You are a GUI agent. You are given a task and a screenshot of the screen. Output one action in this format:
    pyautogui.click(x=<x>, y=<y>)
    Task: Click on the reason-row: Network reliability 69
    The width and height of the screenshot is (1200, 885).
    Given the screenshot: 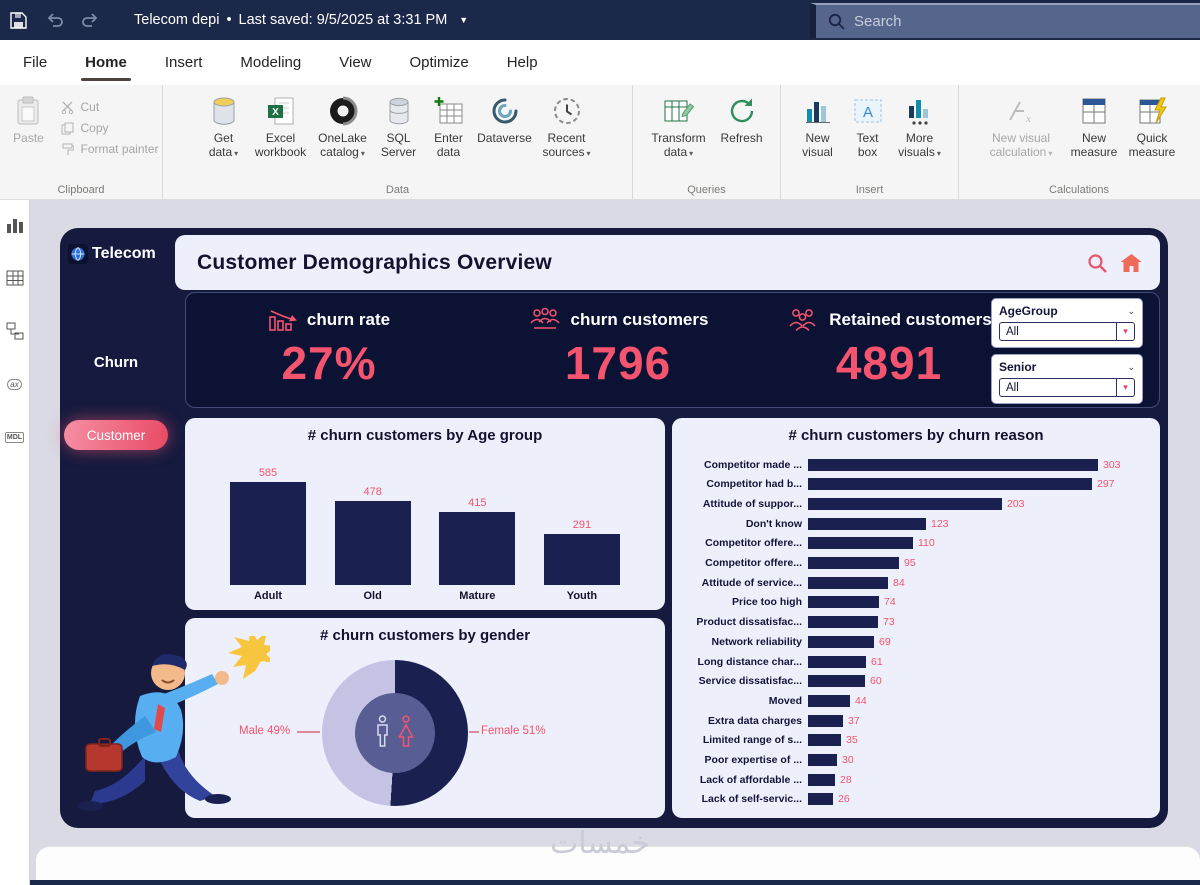 What is the action you would take?
    pyautogui.click(x=916, y=641)
    